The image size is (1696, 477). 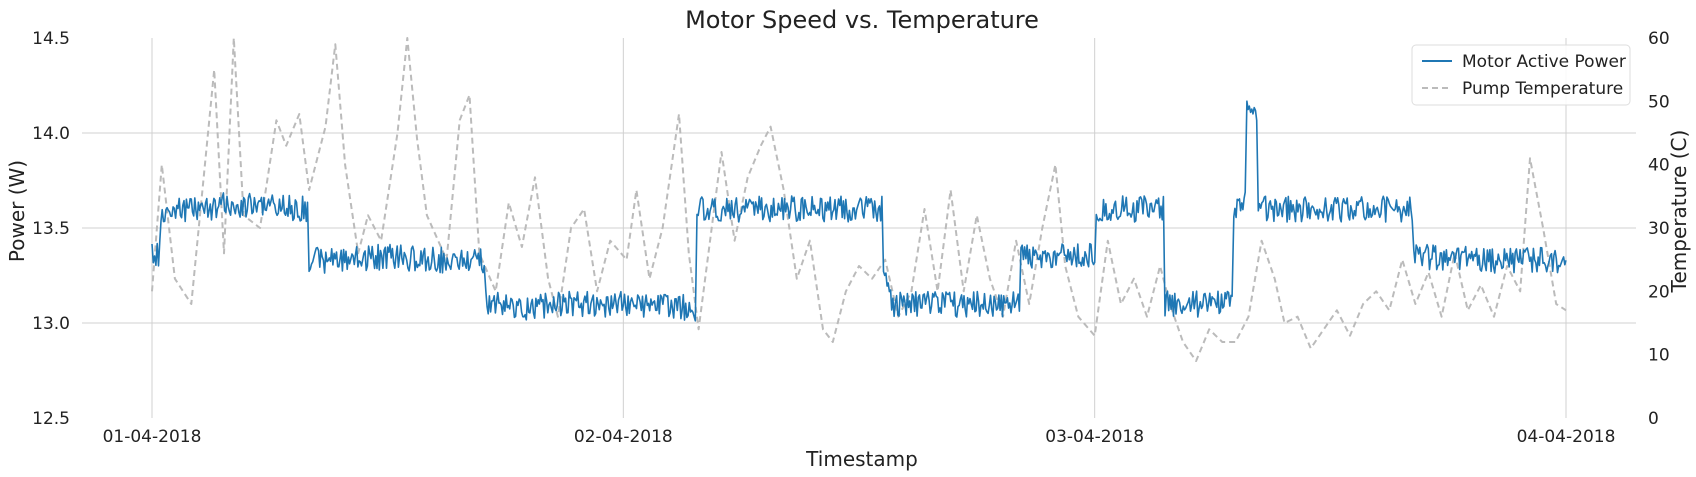 What do you see at coordinates (1659, 166) in the screenshot?
I see `y-right-tick-label: 40` at bounding box center [1659, 166].